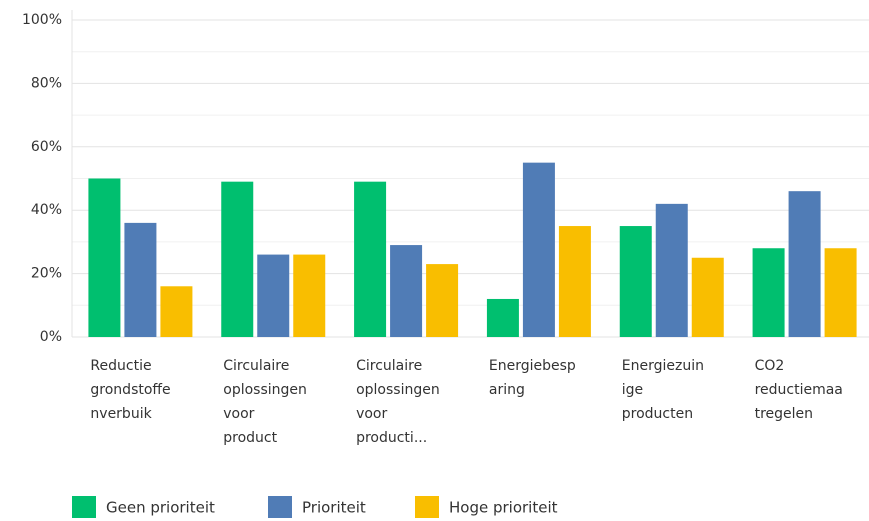  I want to click on y-tick-label: 20%, so click(46, 274).